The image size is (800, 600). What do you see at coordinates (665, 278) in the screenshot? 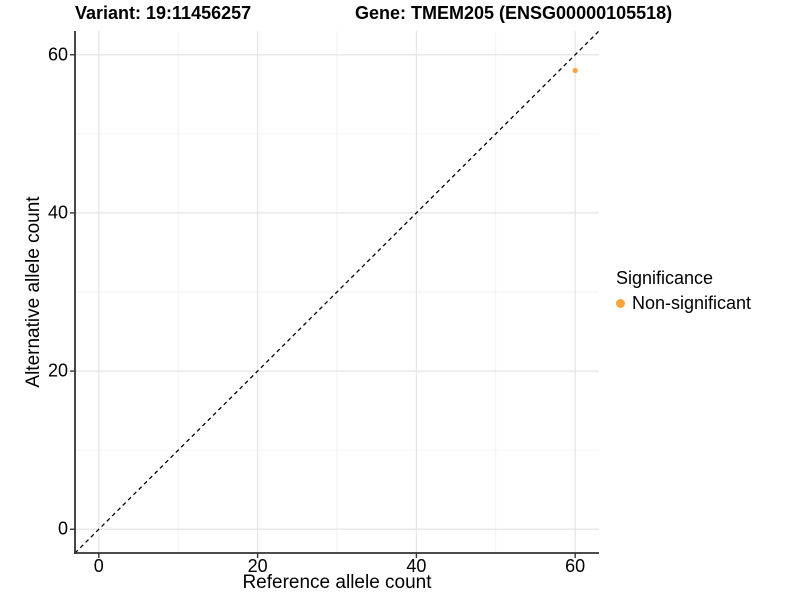
I see `legend-title: Significance` at bounding box center [665, 278].